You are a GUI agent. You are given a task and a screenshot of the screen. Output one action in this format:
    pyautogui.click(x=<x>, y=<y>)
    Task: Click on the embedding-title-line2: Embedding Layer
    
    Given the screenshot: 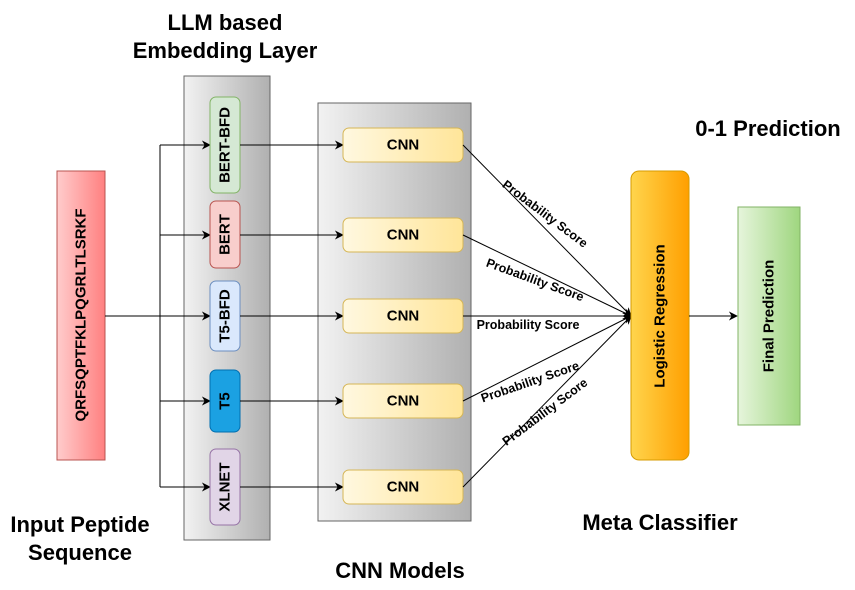 What is the action you would take?
    pyautogui.click(x=225, y=50)
    